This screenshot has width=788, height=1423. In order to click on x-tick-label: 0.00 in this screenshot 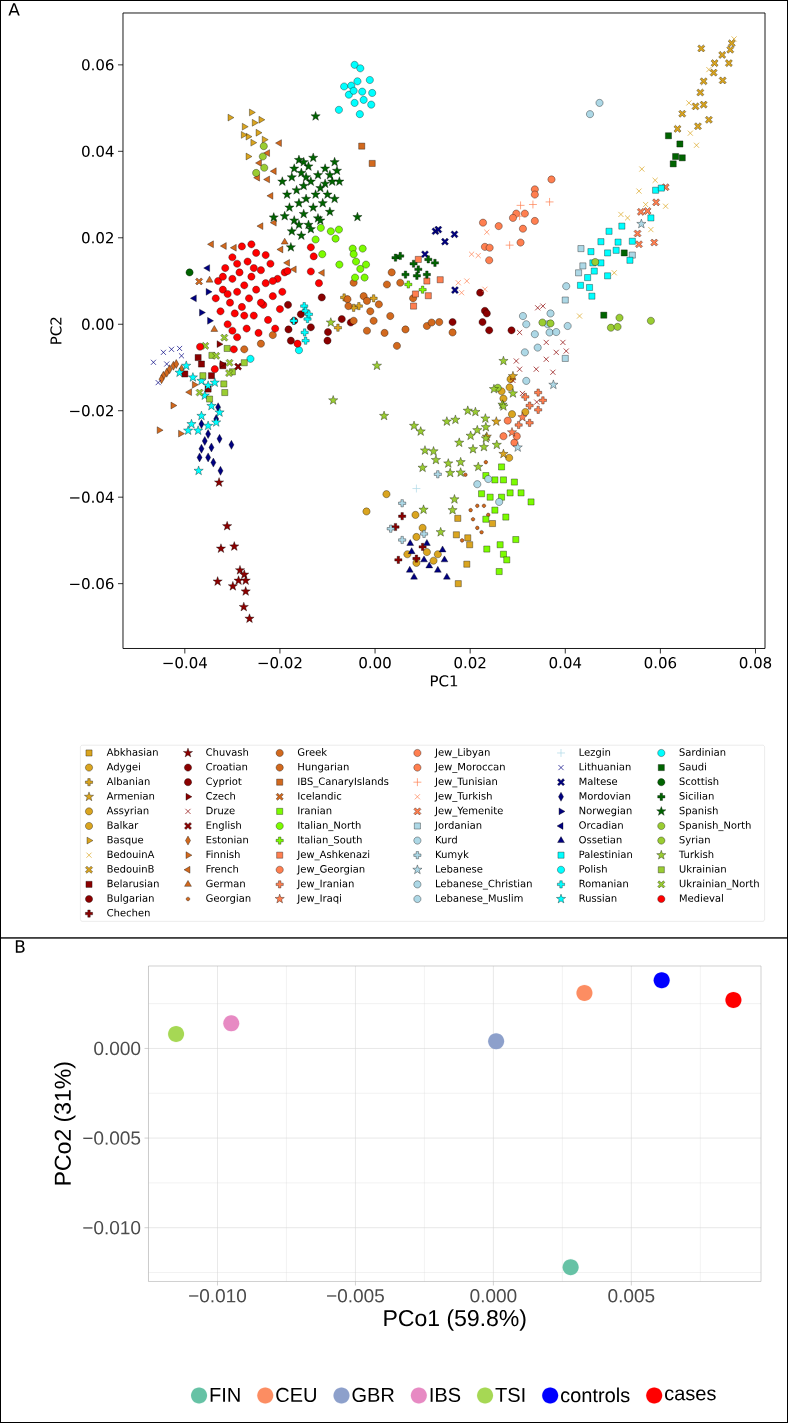, I will do `click(375, 663)`.